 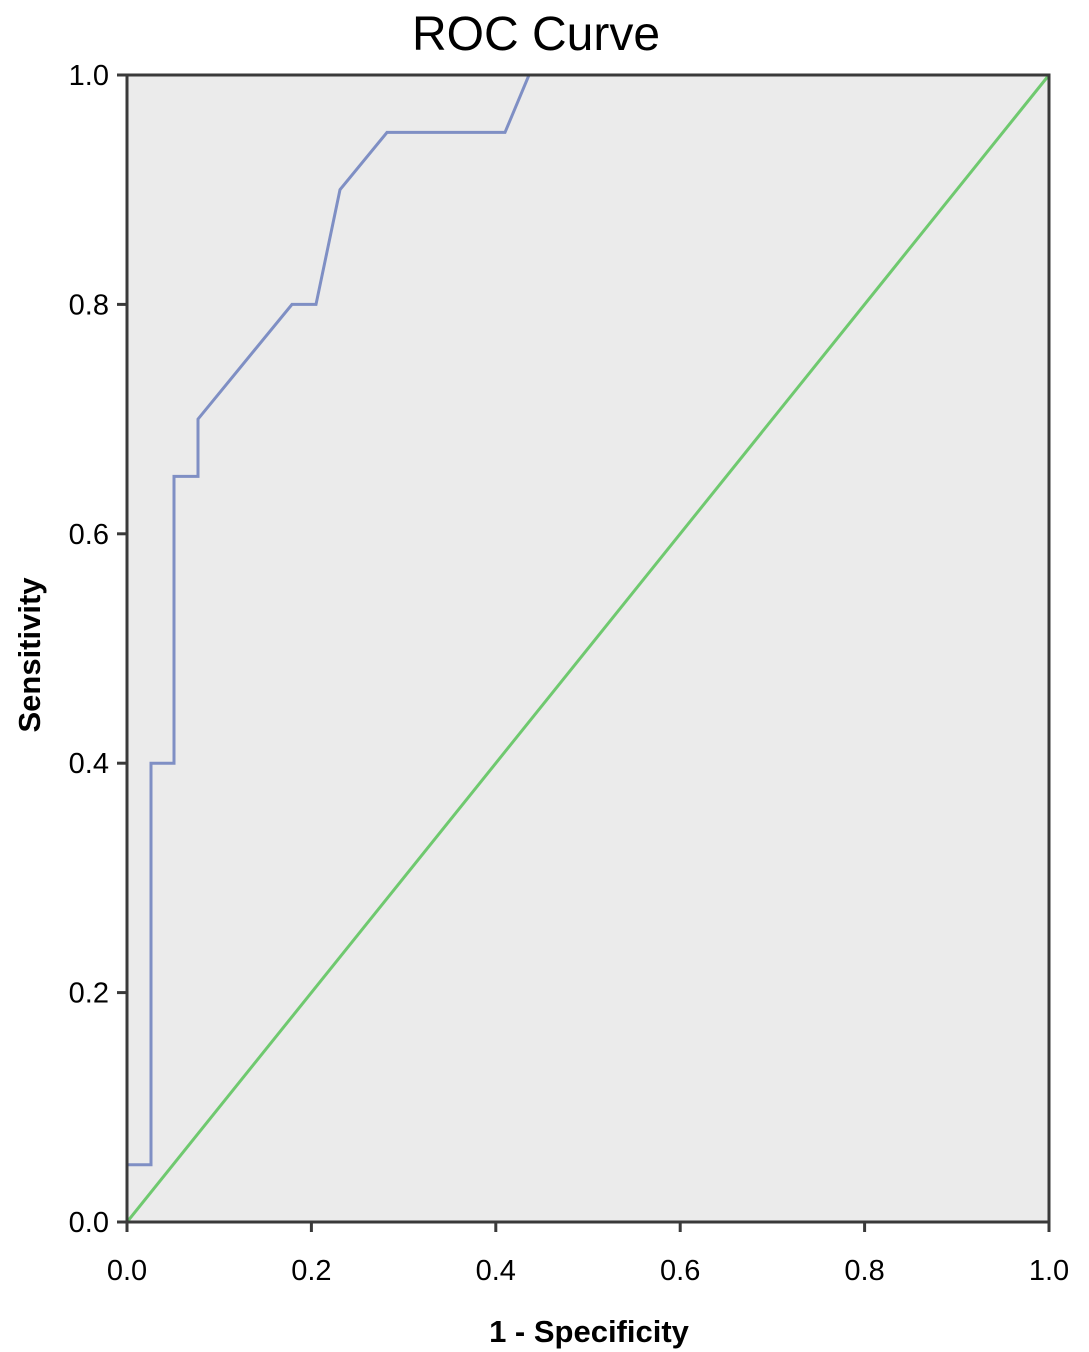 What do you see at coordinates (89, 764) in the screenshot?
I see `y-tick-label: 0.4` at bounding box center [89, 764].